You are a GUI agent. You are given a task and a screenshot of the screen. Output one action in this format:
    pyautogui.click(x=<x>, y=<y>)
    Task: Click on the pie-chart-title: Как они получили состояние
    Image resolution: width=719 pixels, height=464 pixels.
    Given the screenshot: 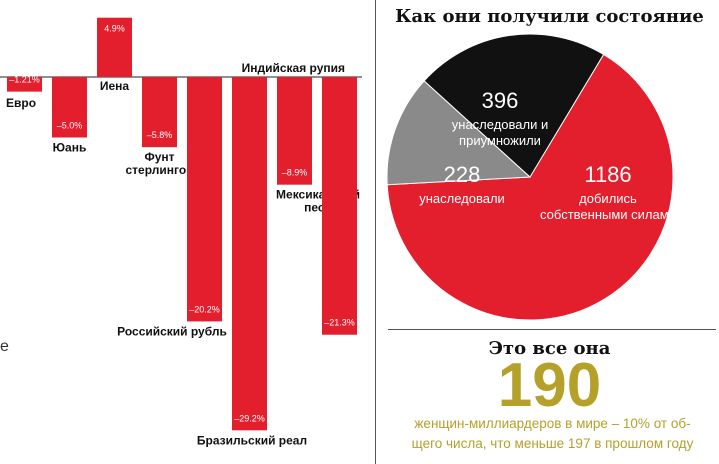 What is the action you would take?
    pyautogui.click(x=549, y=16)
    